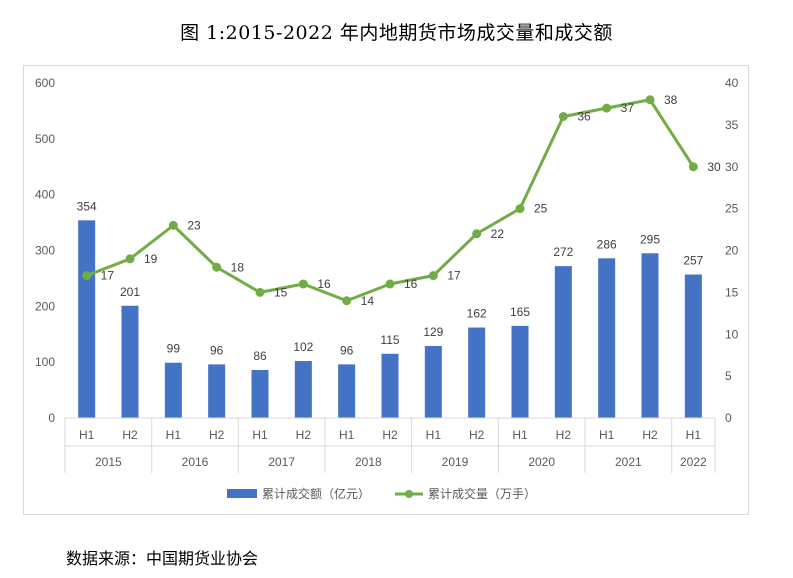 The image size is (793, 578). What do you see at coordinates (396, 33) in the screenshot?
I see `chart-title: 图 1:2015-2022 年内地期货市场成交量和成交额` at bounding box center [396, 33].